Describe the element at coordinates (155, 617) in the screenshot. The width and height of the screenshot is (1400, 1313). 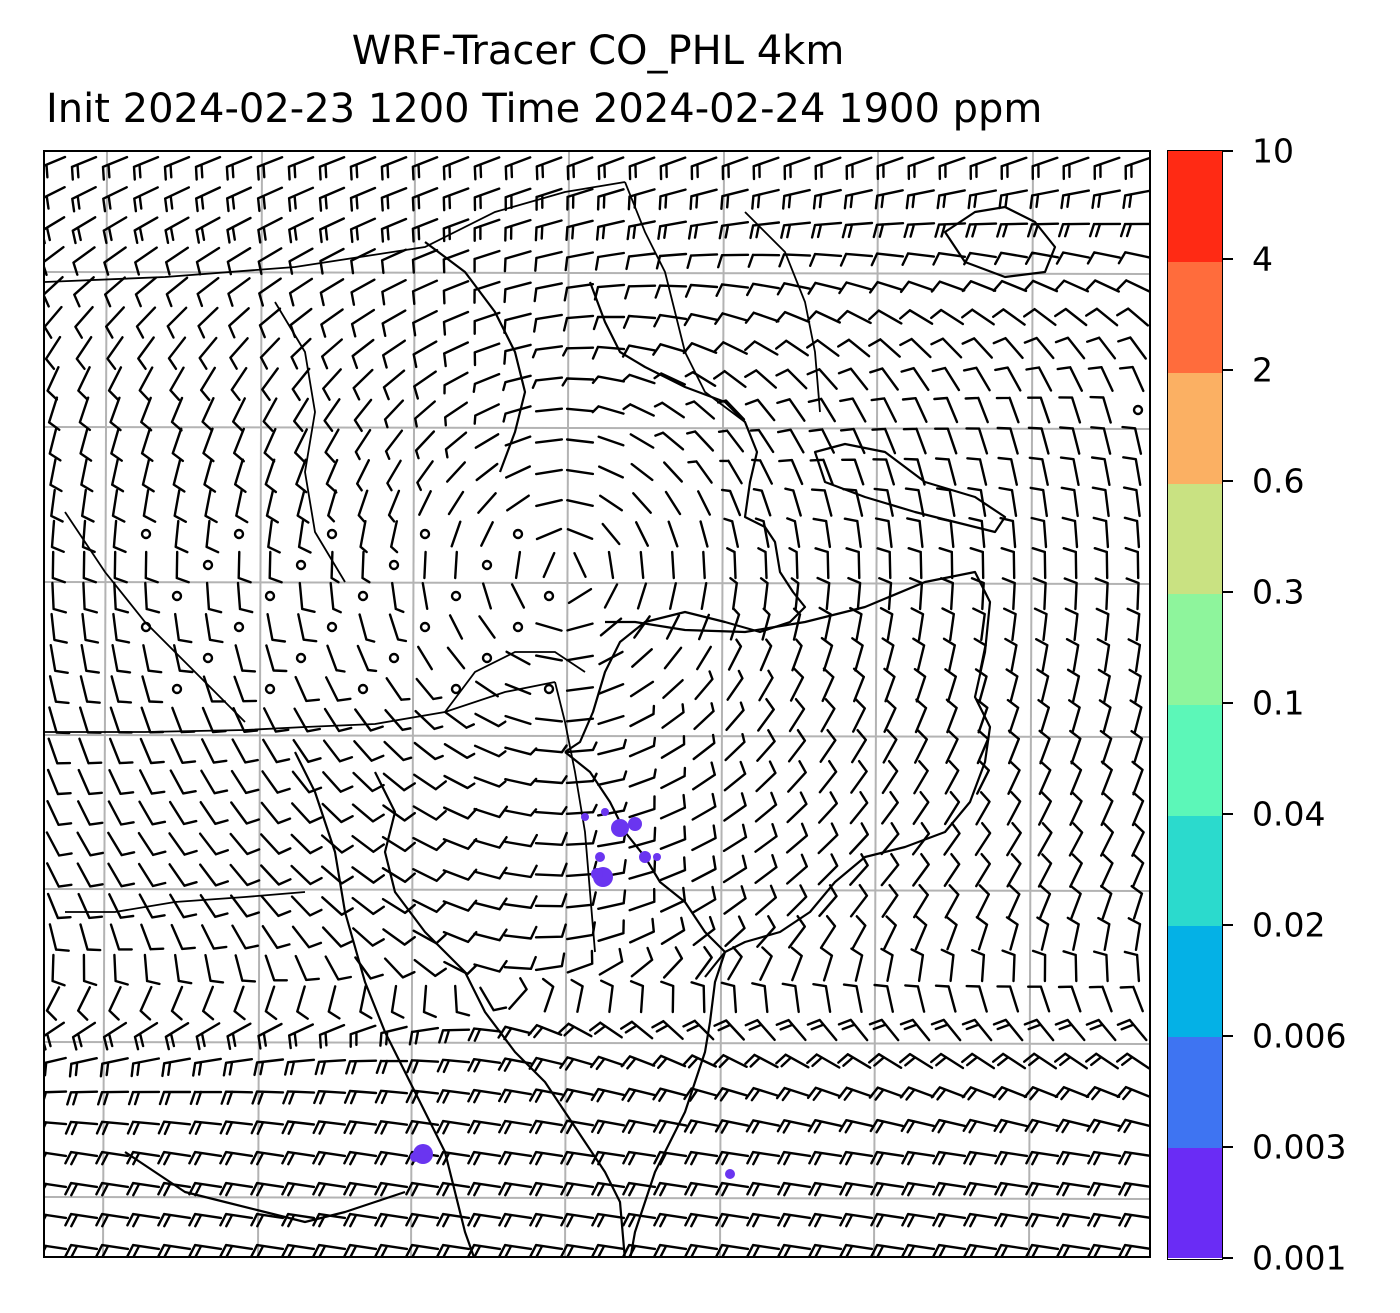
I see `boundary-wv` at that location.